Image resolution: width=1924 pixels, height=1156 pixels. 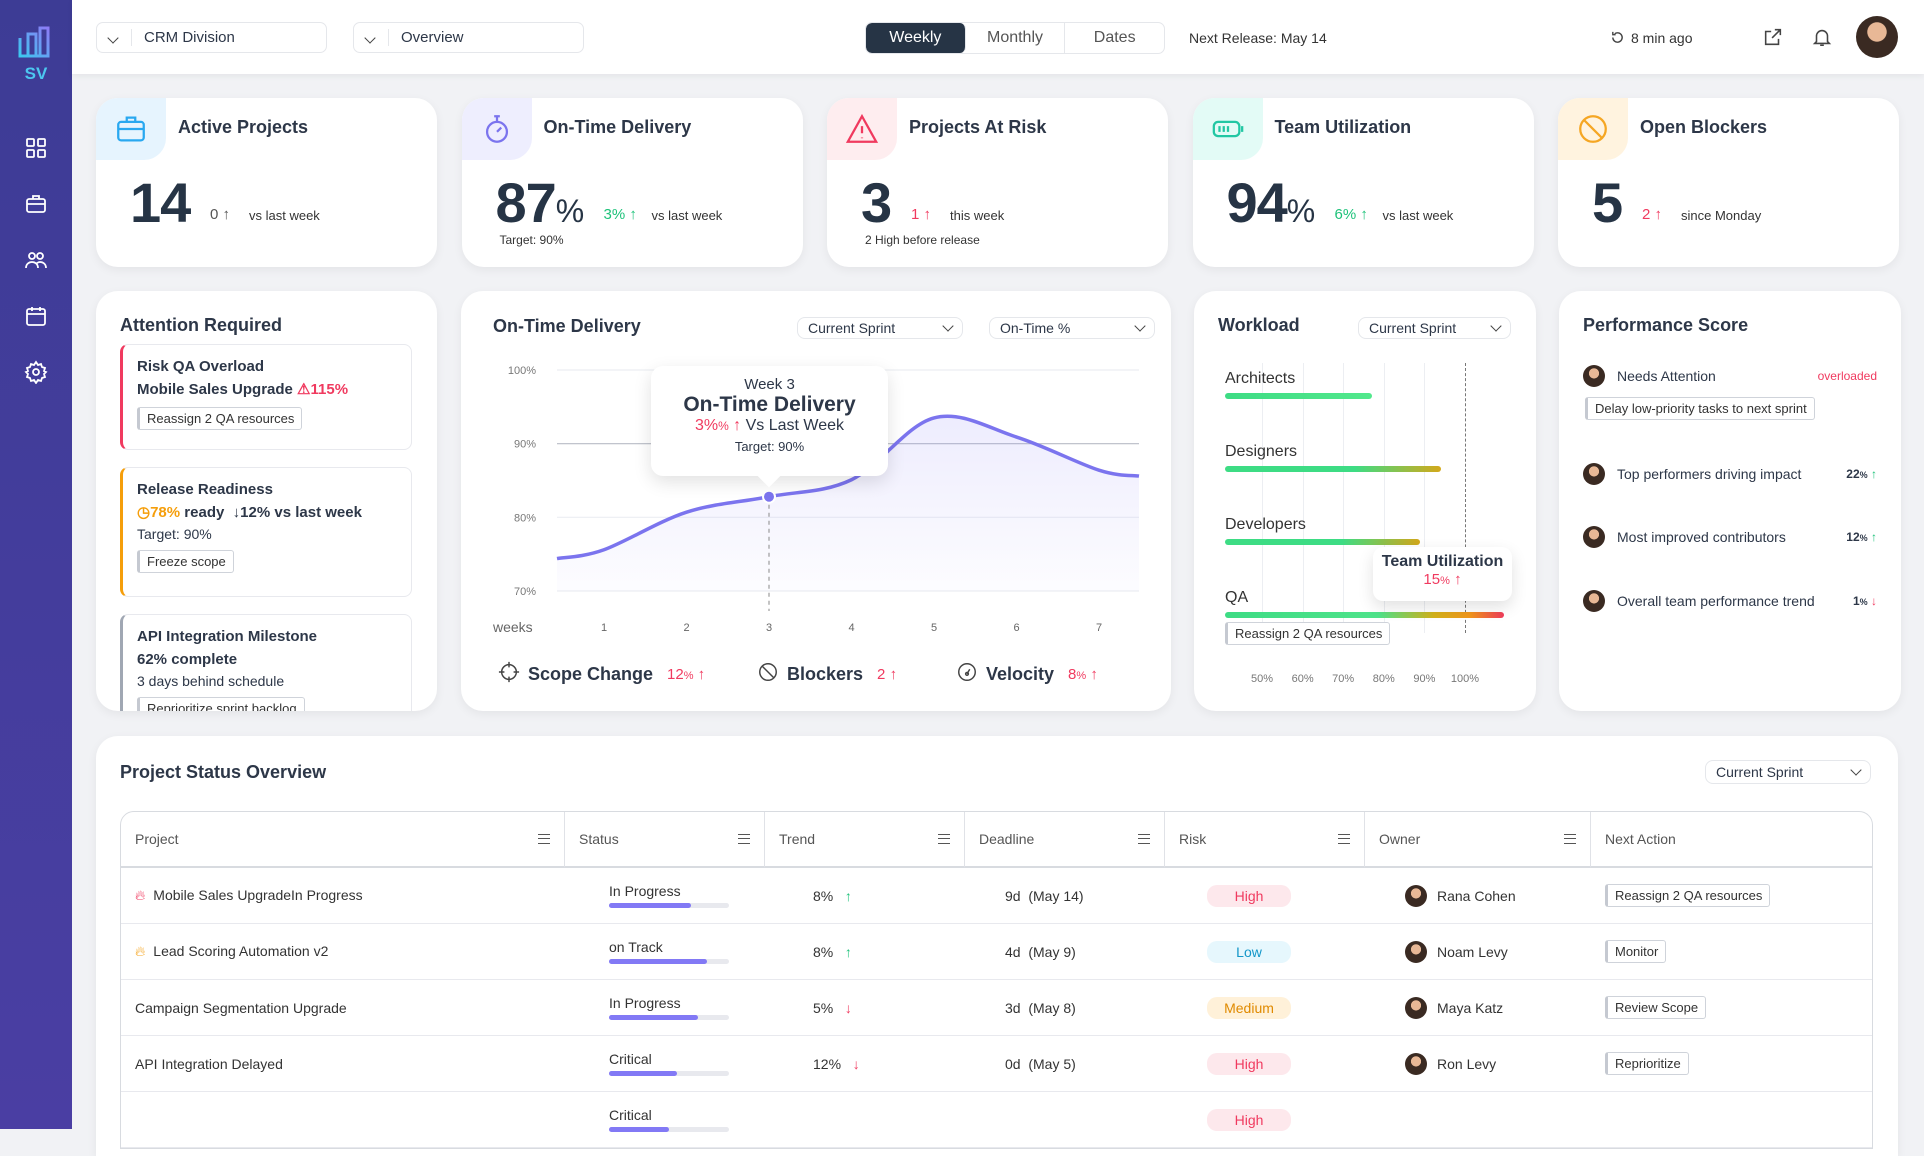 I want to click on period-weekly: Weekly, so click(x=916, y=38).